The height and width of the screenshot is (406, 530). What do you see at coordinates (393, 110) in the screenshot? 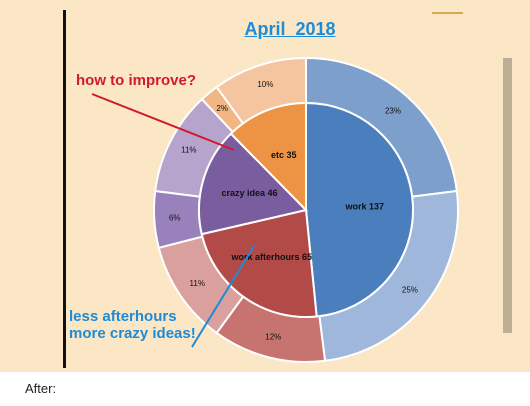
I see `outer-slice-label-1: 23%` at bounding box center [393, 110].